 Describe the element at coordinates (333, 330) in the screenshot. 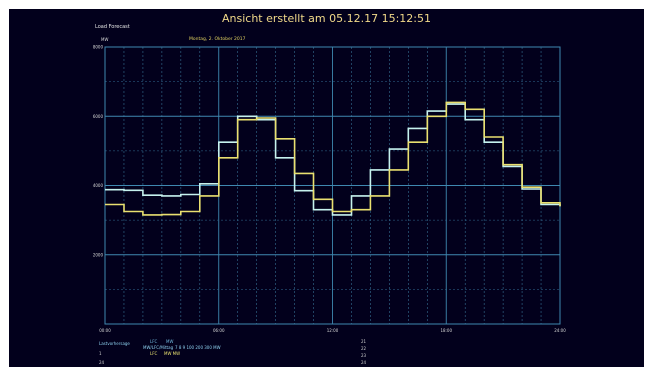

I see `x-tick-label: 12:00` at that location.